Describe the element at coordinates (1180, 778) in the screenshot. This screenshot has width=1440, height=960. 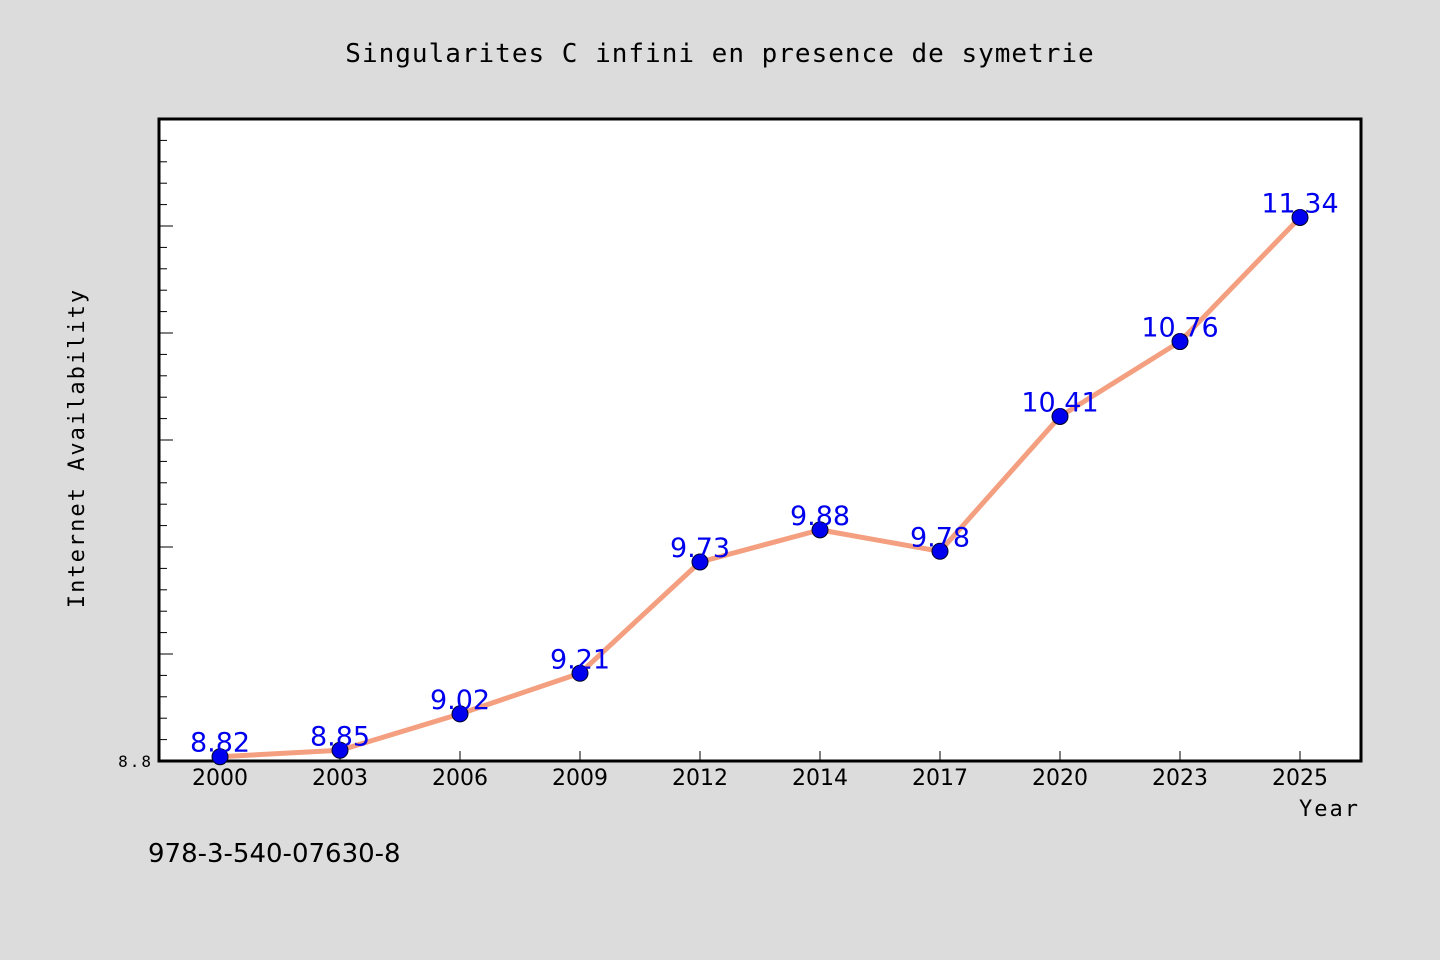
I see `x-tick-label: 2023` at that location.